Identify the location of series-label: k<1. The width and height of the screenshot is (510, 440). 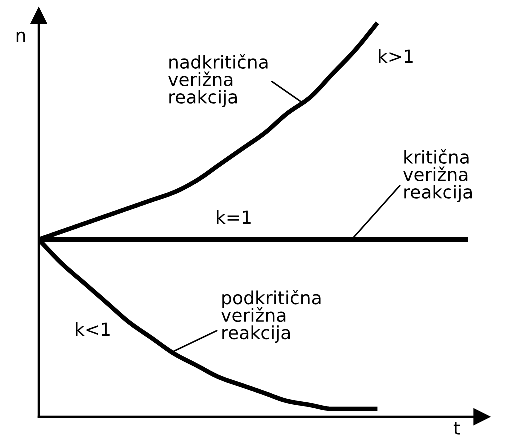
(93, 329).